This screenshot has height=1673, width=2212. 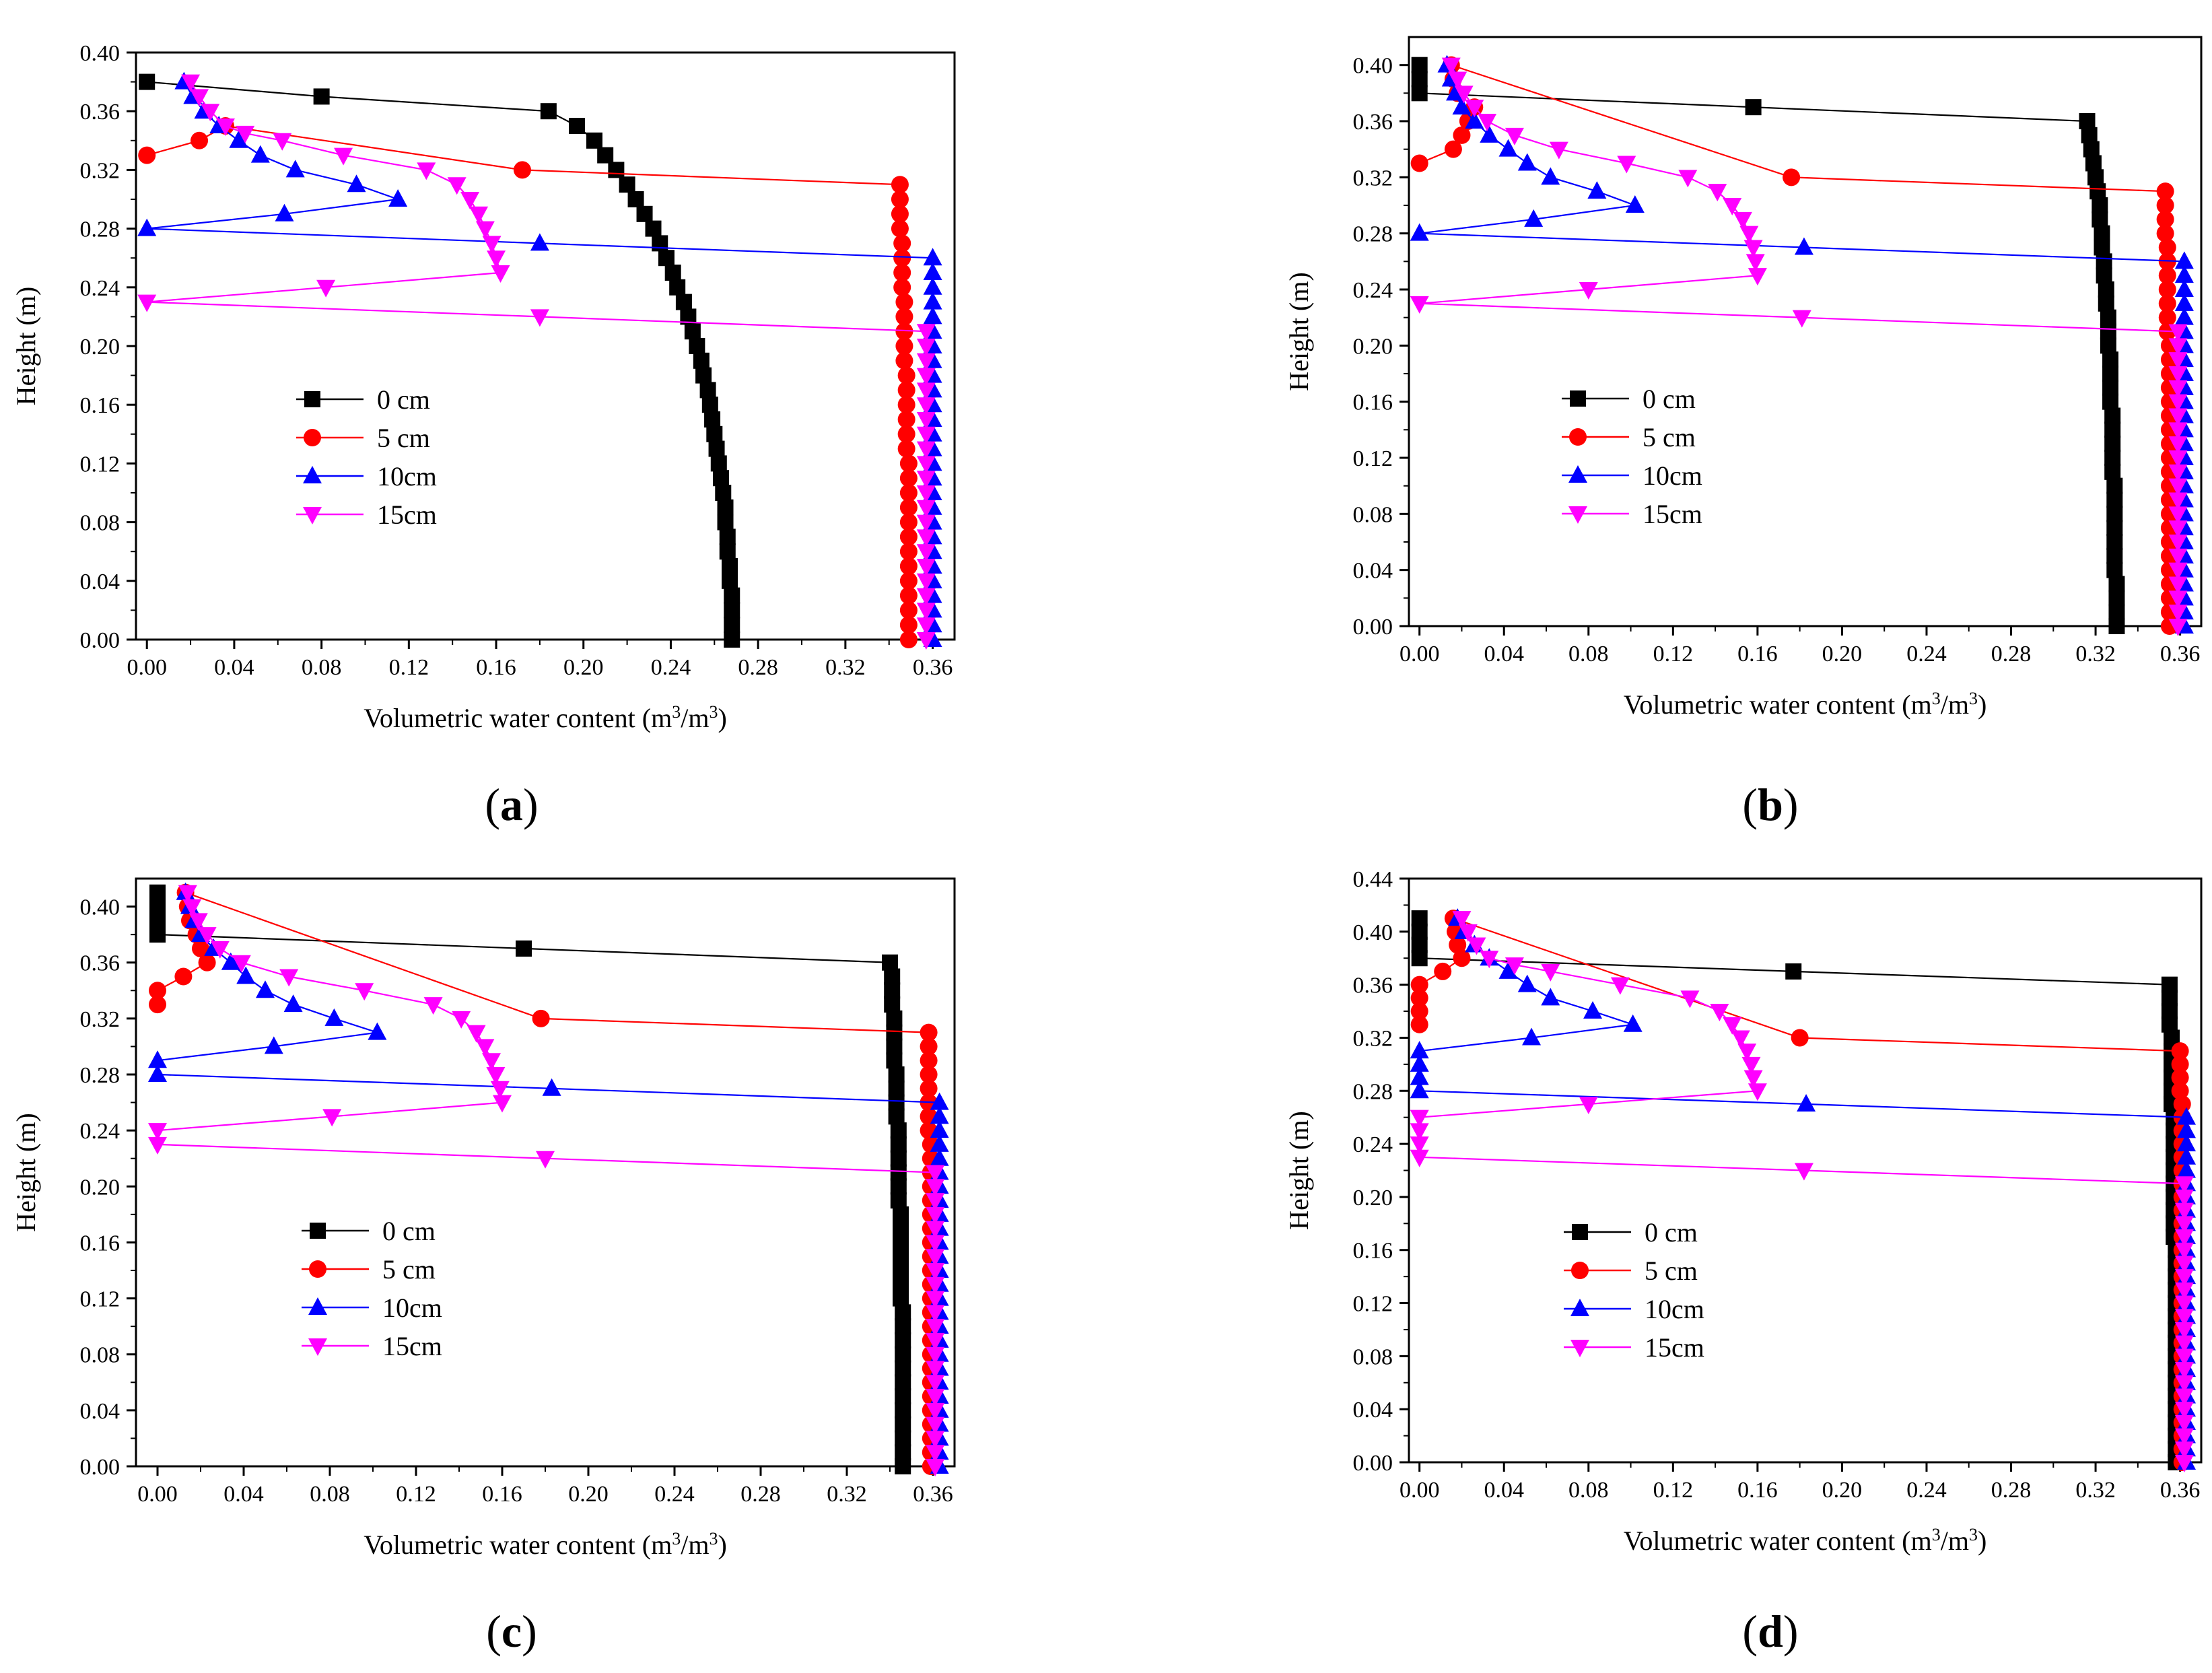 What do you see at coordinates (312, 474) in the screenshot?
I see `legend-marker-triangle-up` at bounding box center [312, 474].